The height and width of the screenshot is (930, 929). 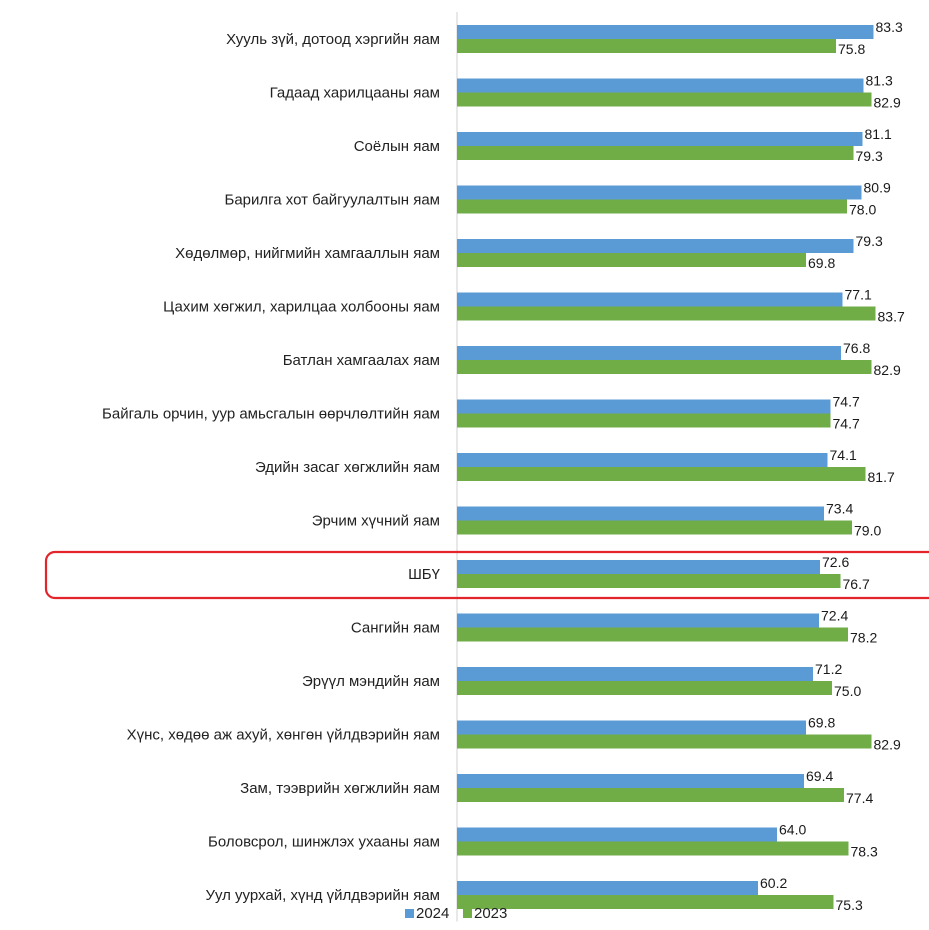 What do you see at coordinates (889, 27) in the screenshot?
I see `data-label-2024: 83.3` at bounding box center [889, 27].